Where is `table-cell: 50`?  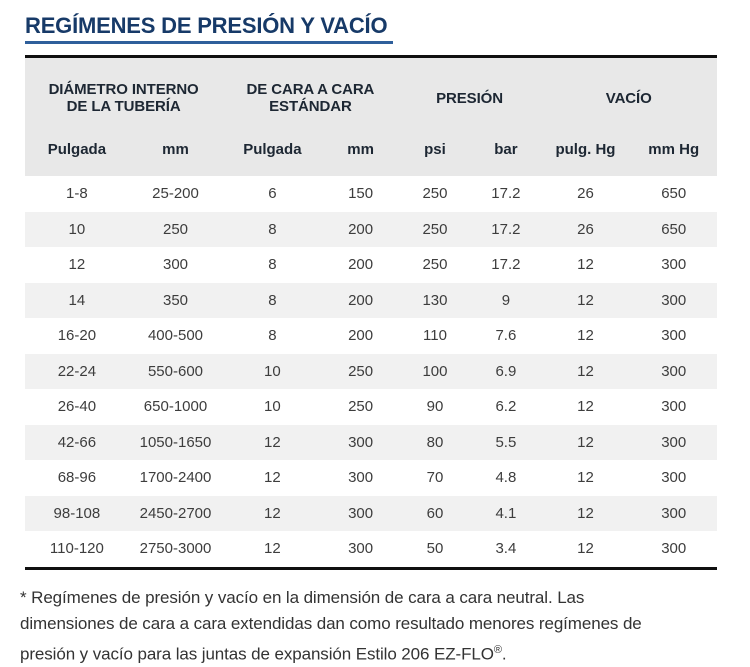 table-cell: 50 is located at coordinates (435, 549).